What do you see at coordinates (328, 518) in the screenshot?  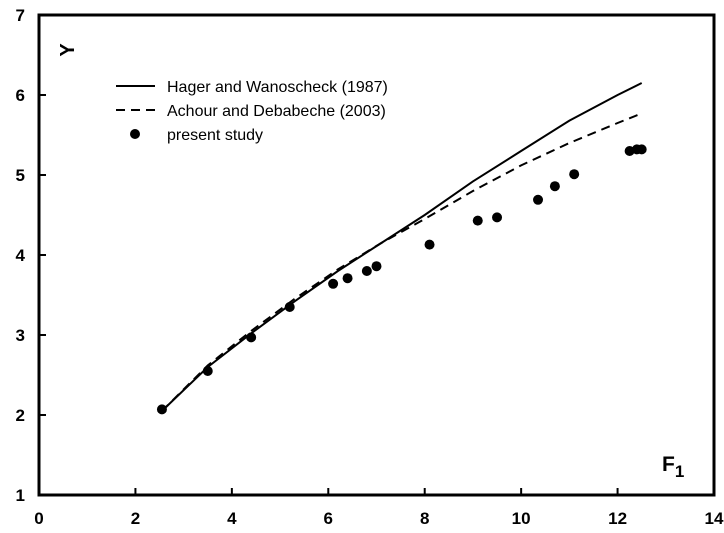 I see `x-tick-label: 6` at bounding box center [328, 518].